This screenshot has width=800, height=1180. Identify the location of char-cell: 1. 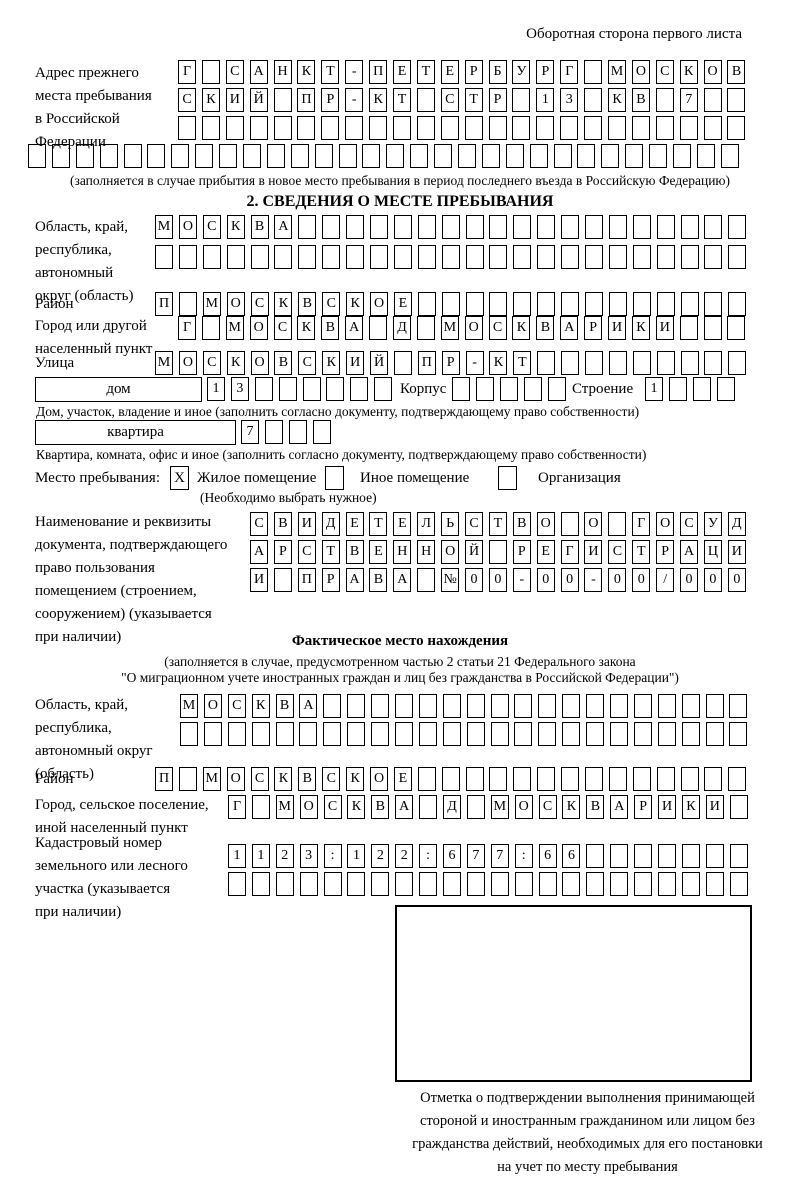
(356, 856).